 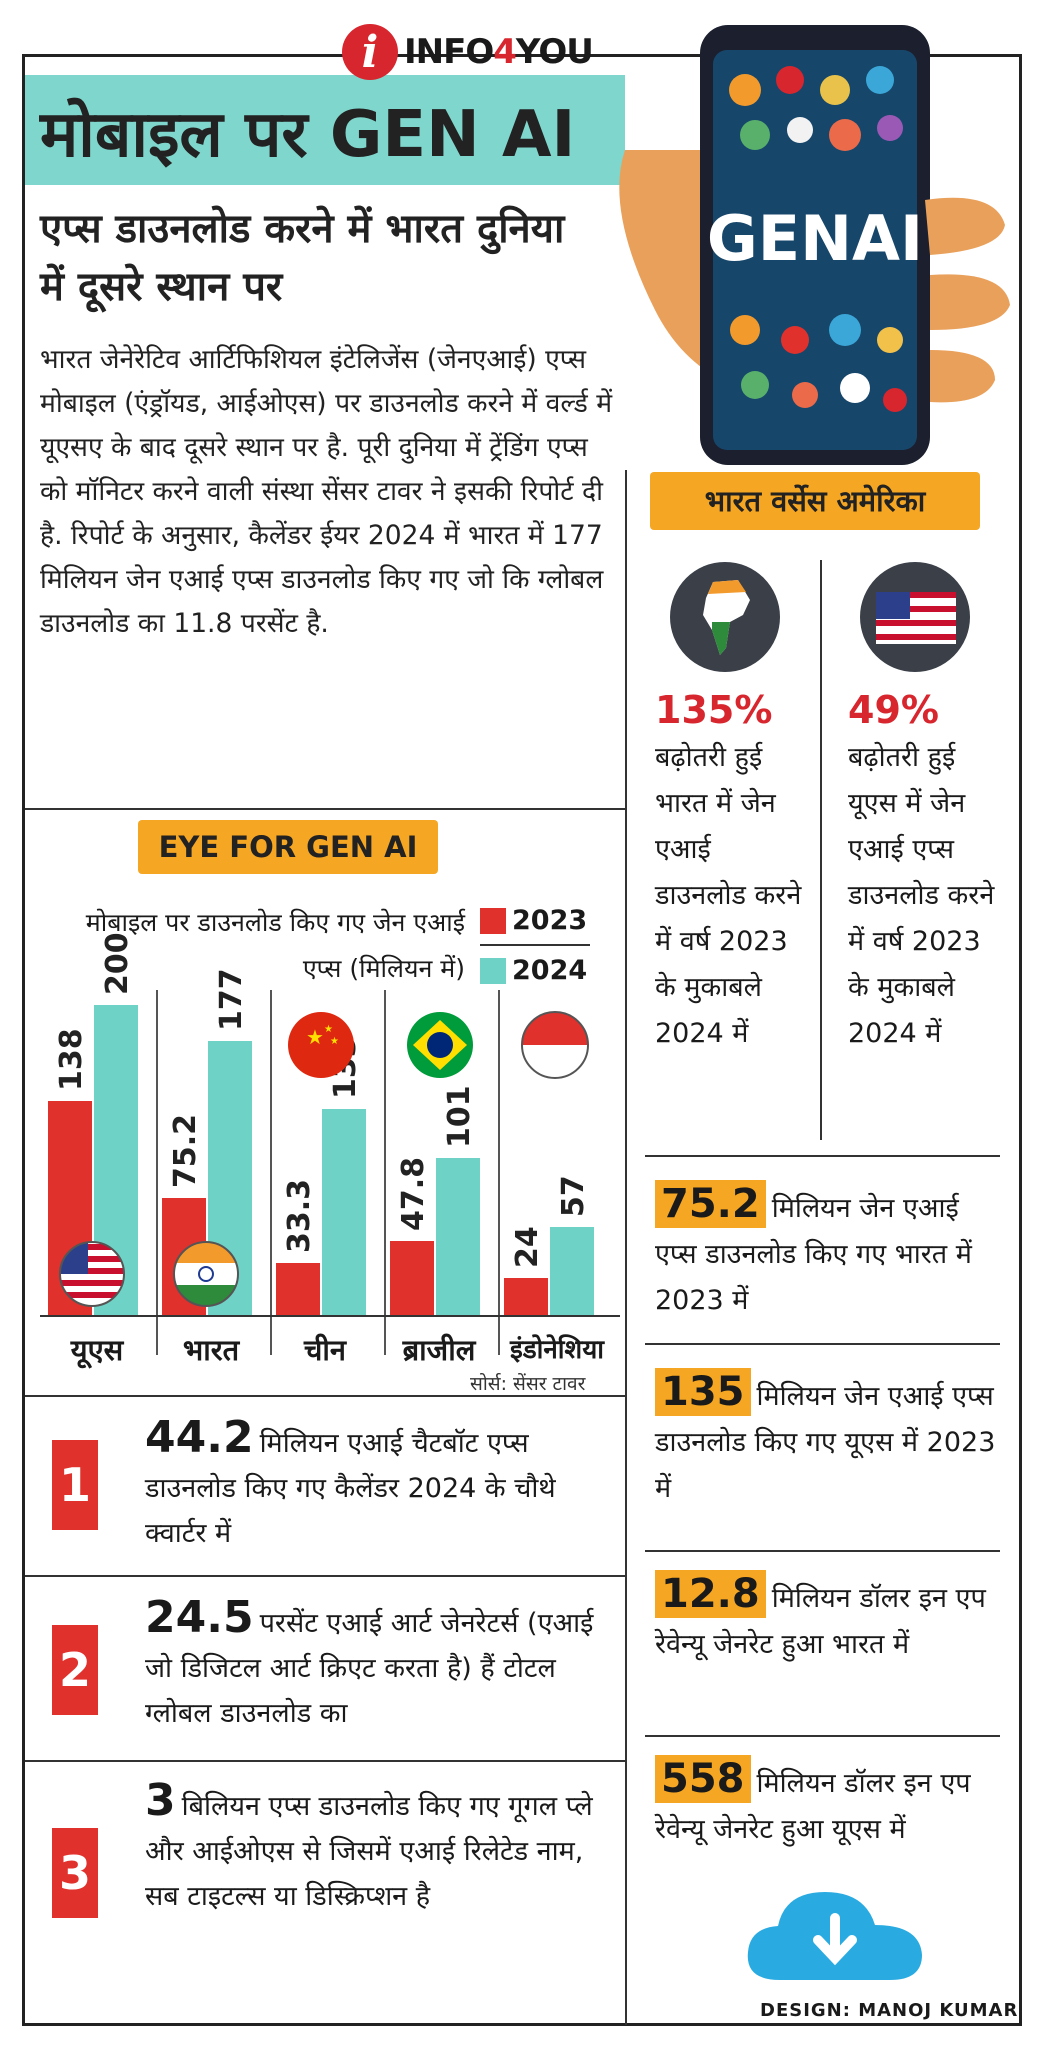 What do you see at coordinates (703, 1779) in the screenshot?
I see `stat-4-value: 558` at bounding box center [703, 1779].